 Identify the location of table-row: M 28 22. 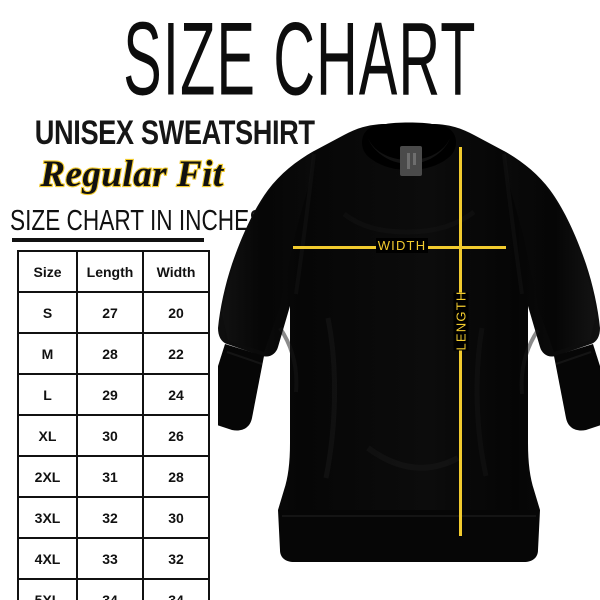
(113, 353).